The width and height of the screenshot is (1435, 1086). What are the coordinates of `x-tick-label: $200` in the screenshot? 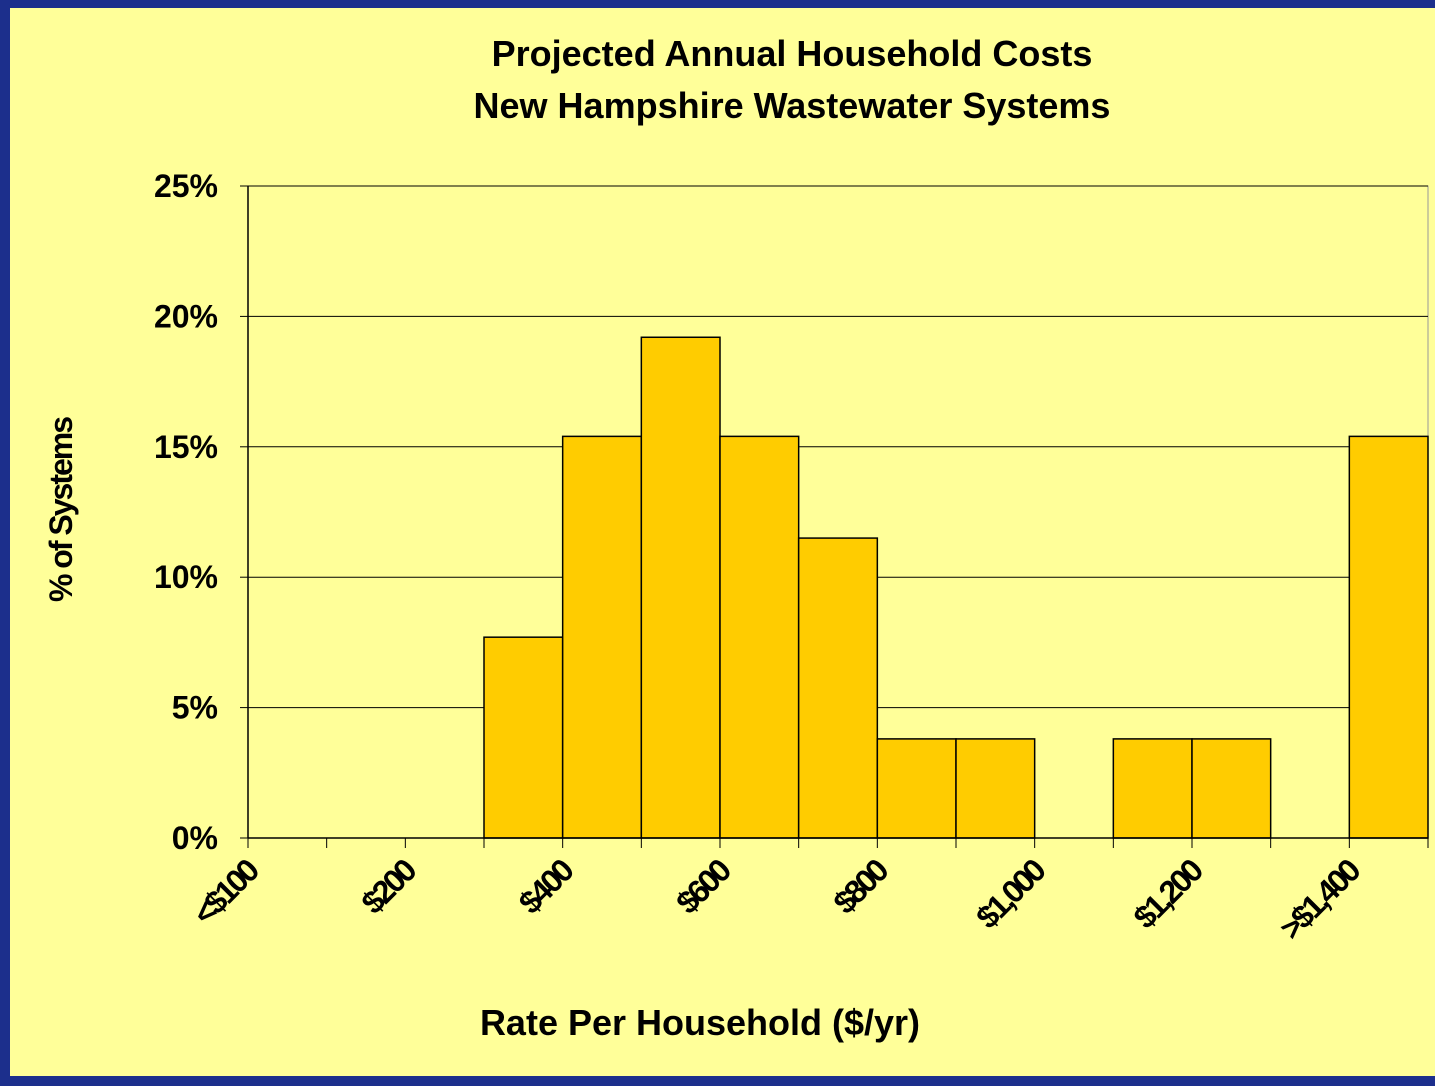 It's located at (388, 886).